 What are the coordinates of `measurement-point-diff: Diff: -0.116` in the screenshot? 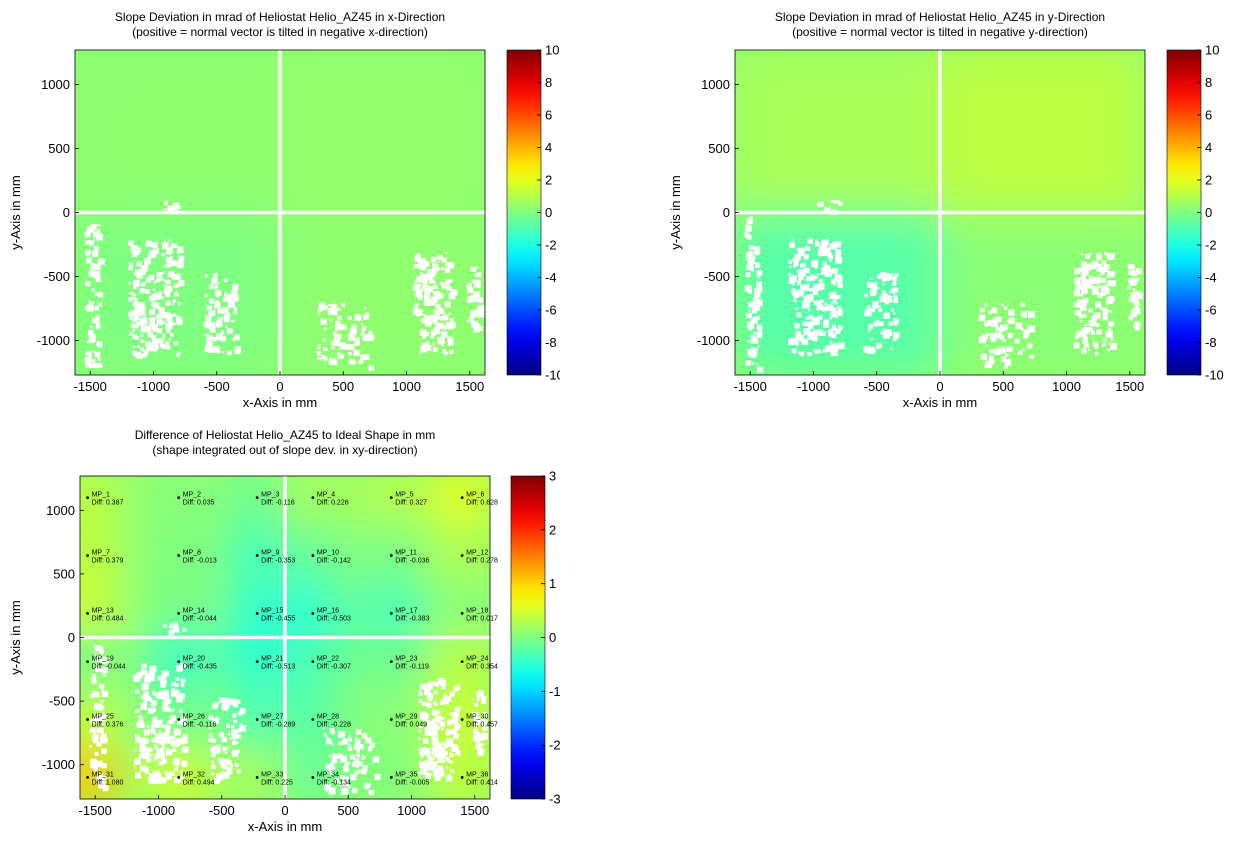 It's located at (200, 725).